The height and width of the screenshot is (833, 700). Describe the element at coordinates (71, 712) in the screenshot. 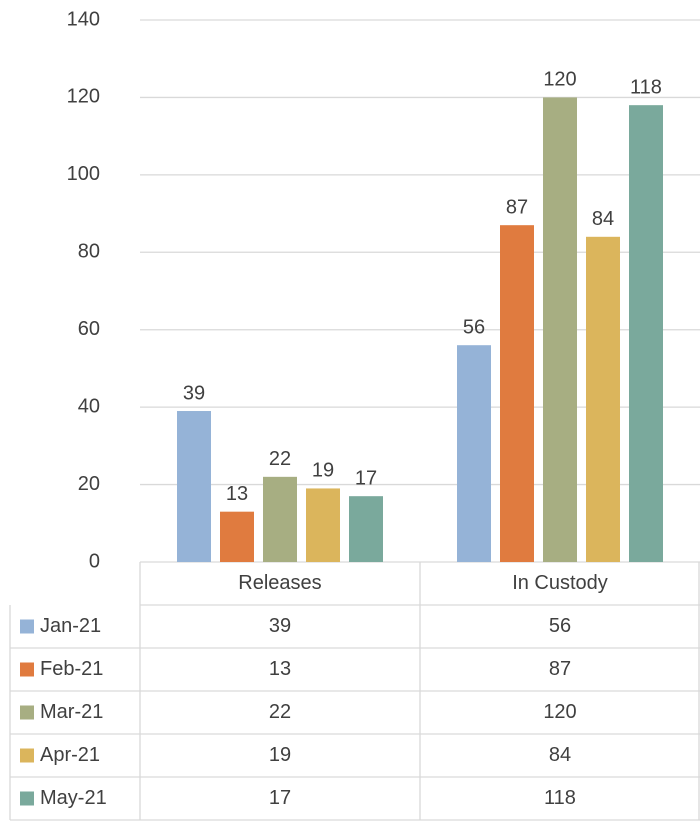

I see `legend-label: Mar-21` at that location.